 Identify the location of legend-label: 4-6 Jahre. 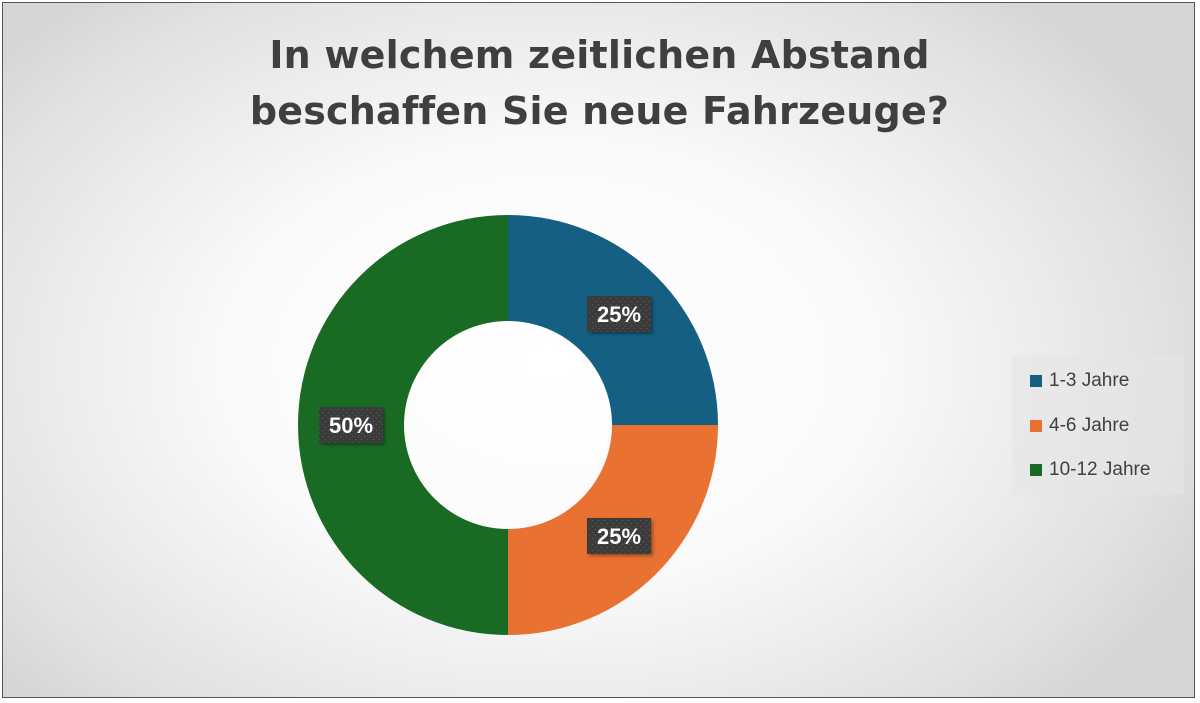
(1089, 425).